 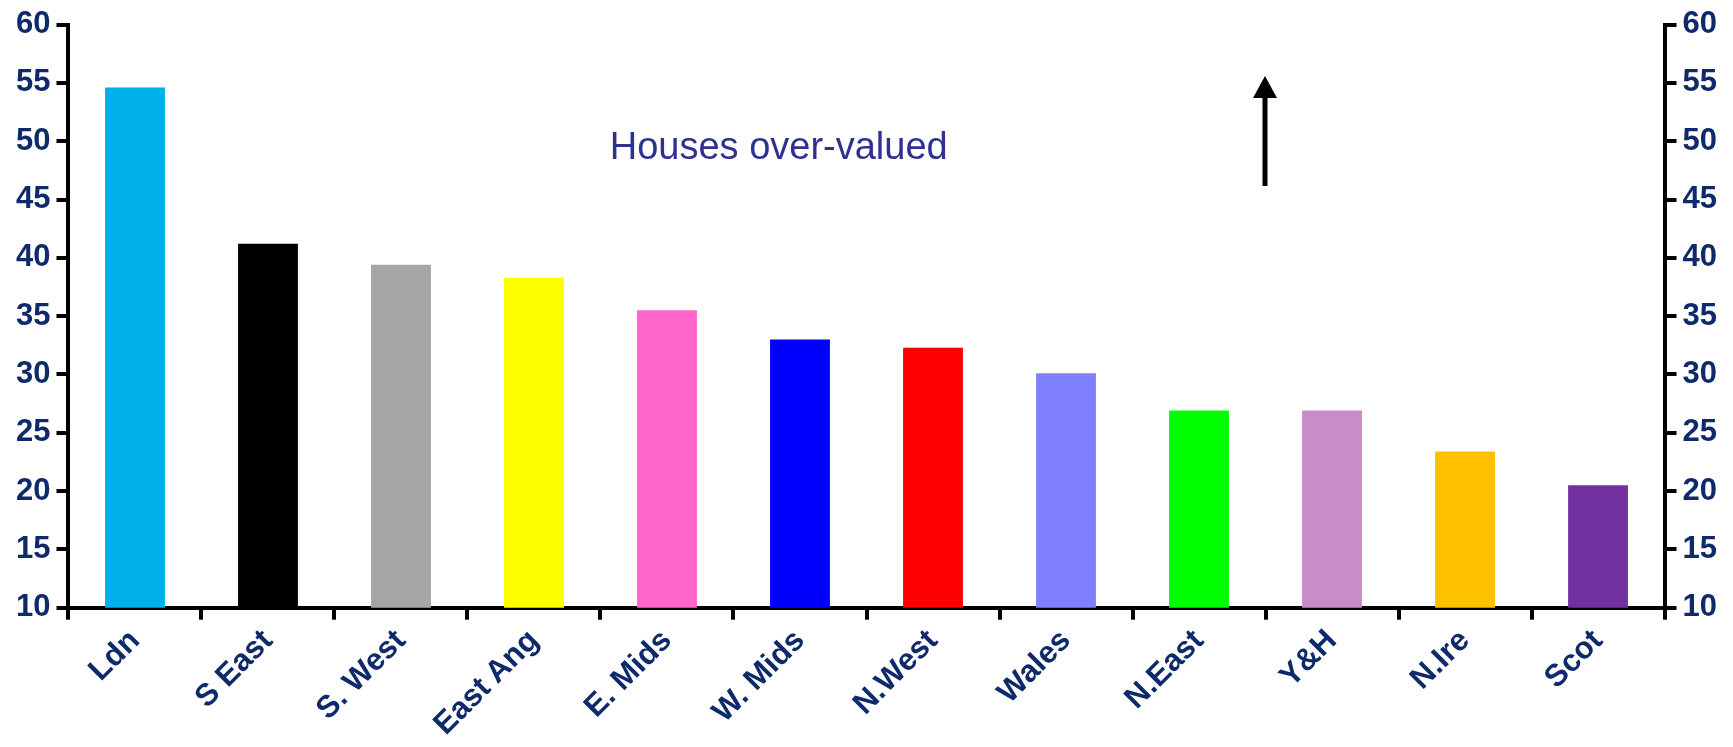 What do you see at coordinates (33, 198) in the screenshot?
I see `y-tick-label: 45` at bounding box center [33, 198].